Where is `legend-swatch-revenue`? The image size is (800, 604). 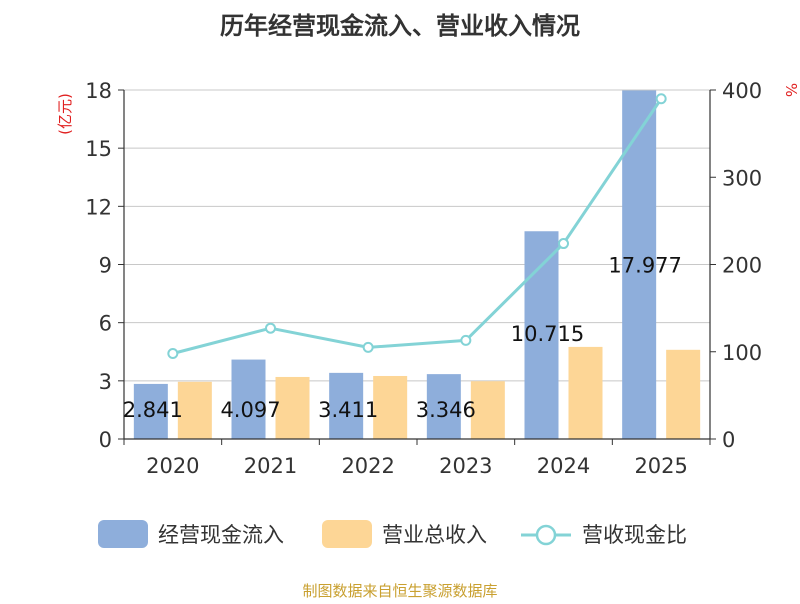 legend-swatch-revenue is located at coordinates (347, 534).